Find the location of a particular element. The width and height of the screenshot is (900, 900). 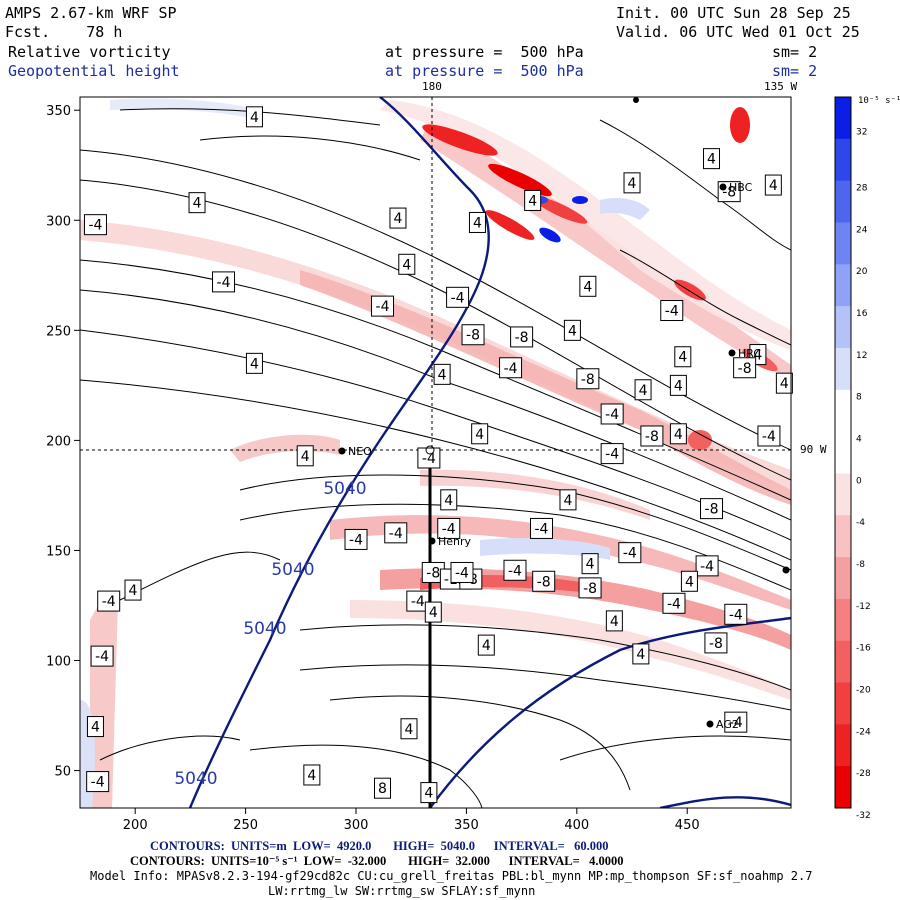

colorbar-tick-label: 0 is located at coordinates (859, 481).